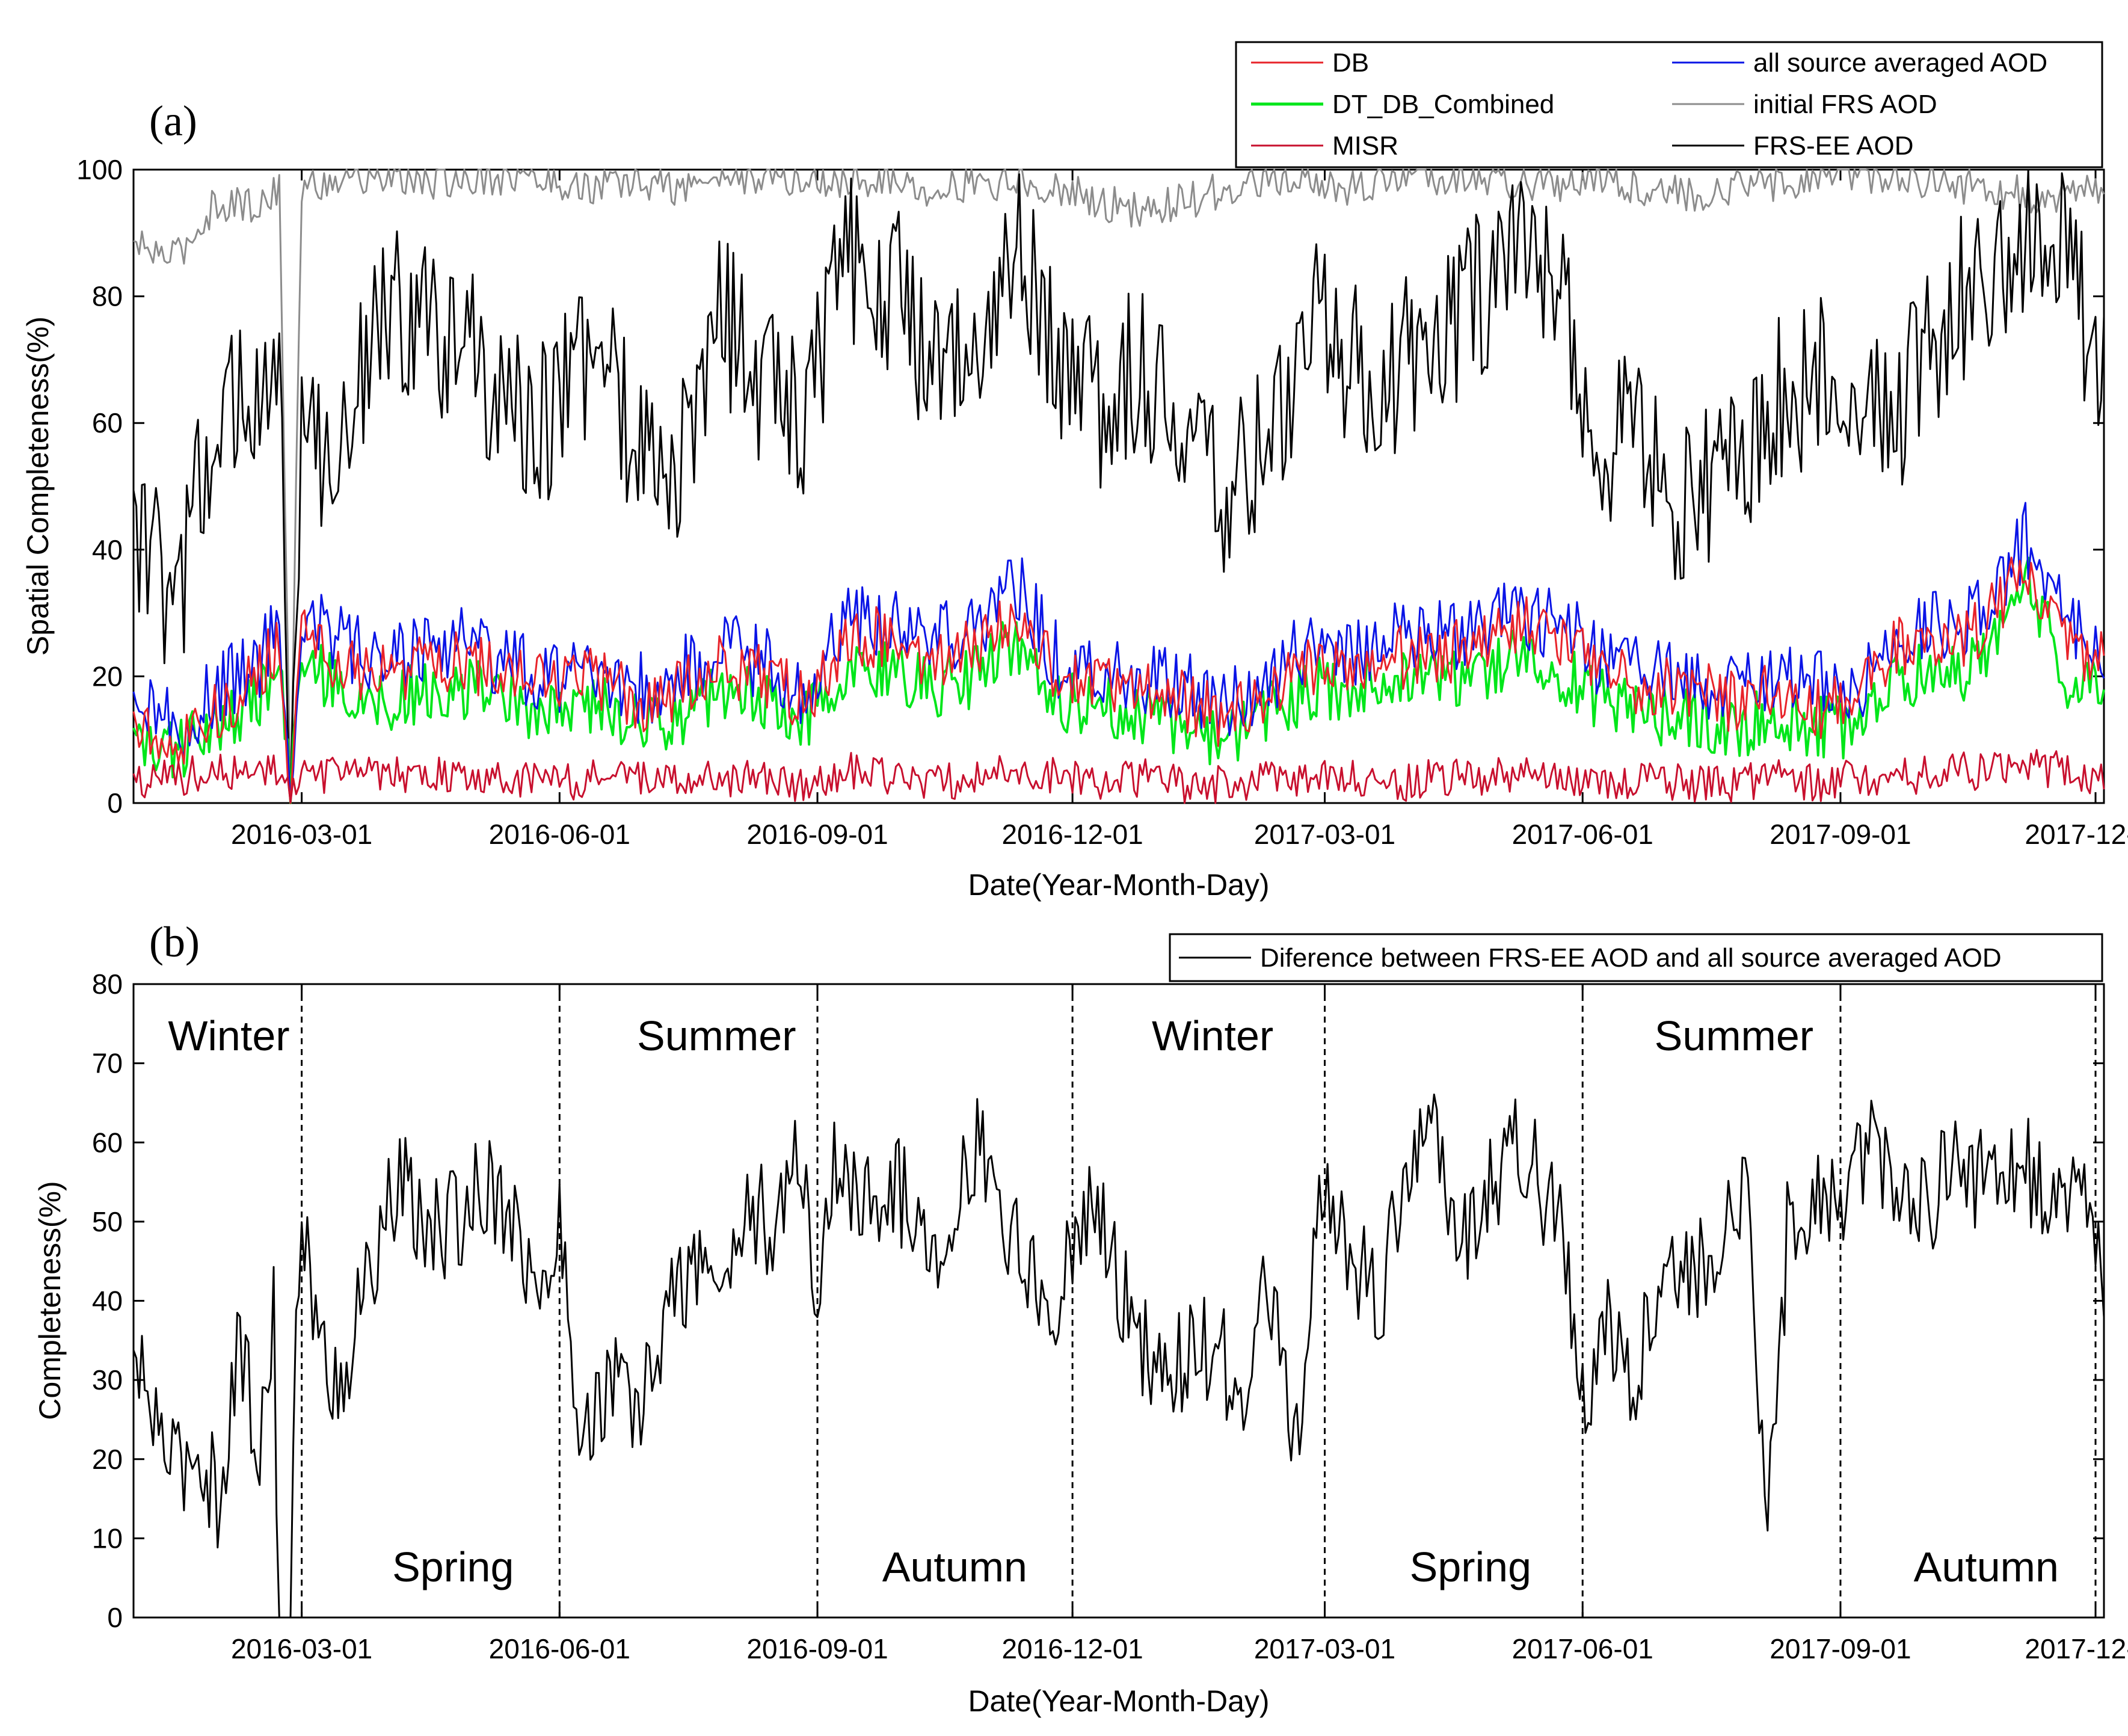  I want to click on panel-b-y-tick-label: 10, so click(107, 1538).